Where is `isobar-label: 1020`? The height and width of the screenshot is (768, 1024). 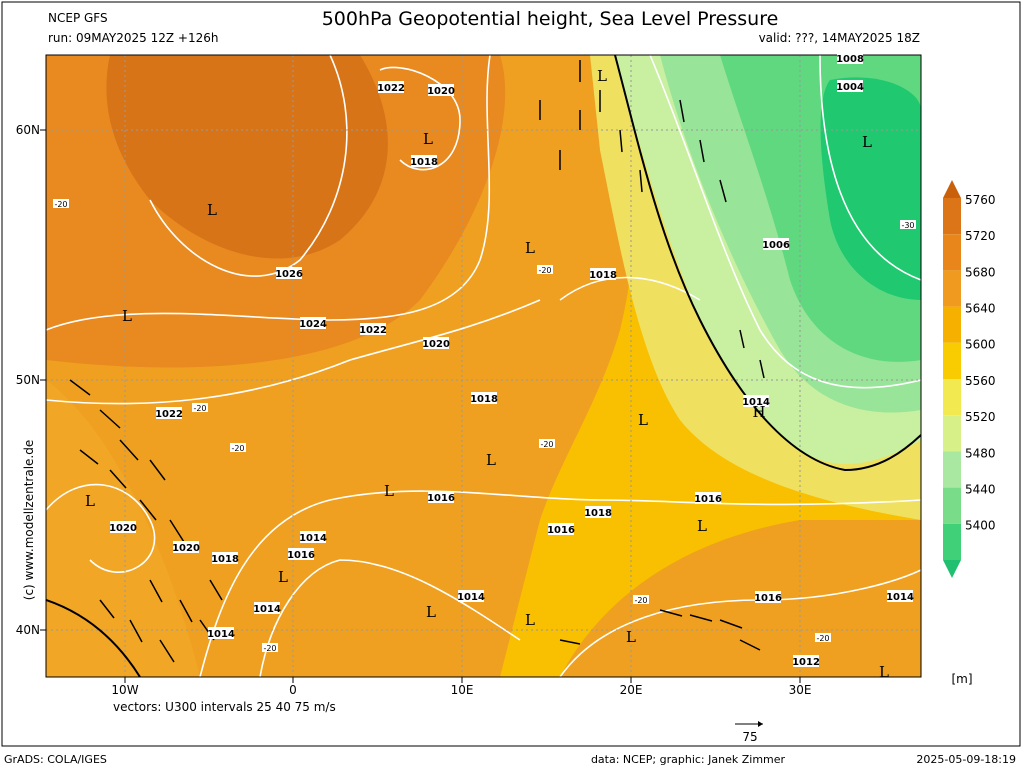 isobar-label: 1020 is located at coordinates (441, 91).